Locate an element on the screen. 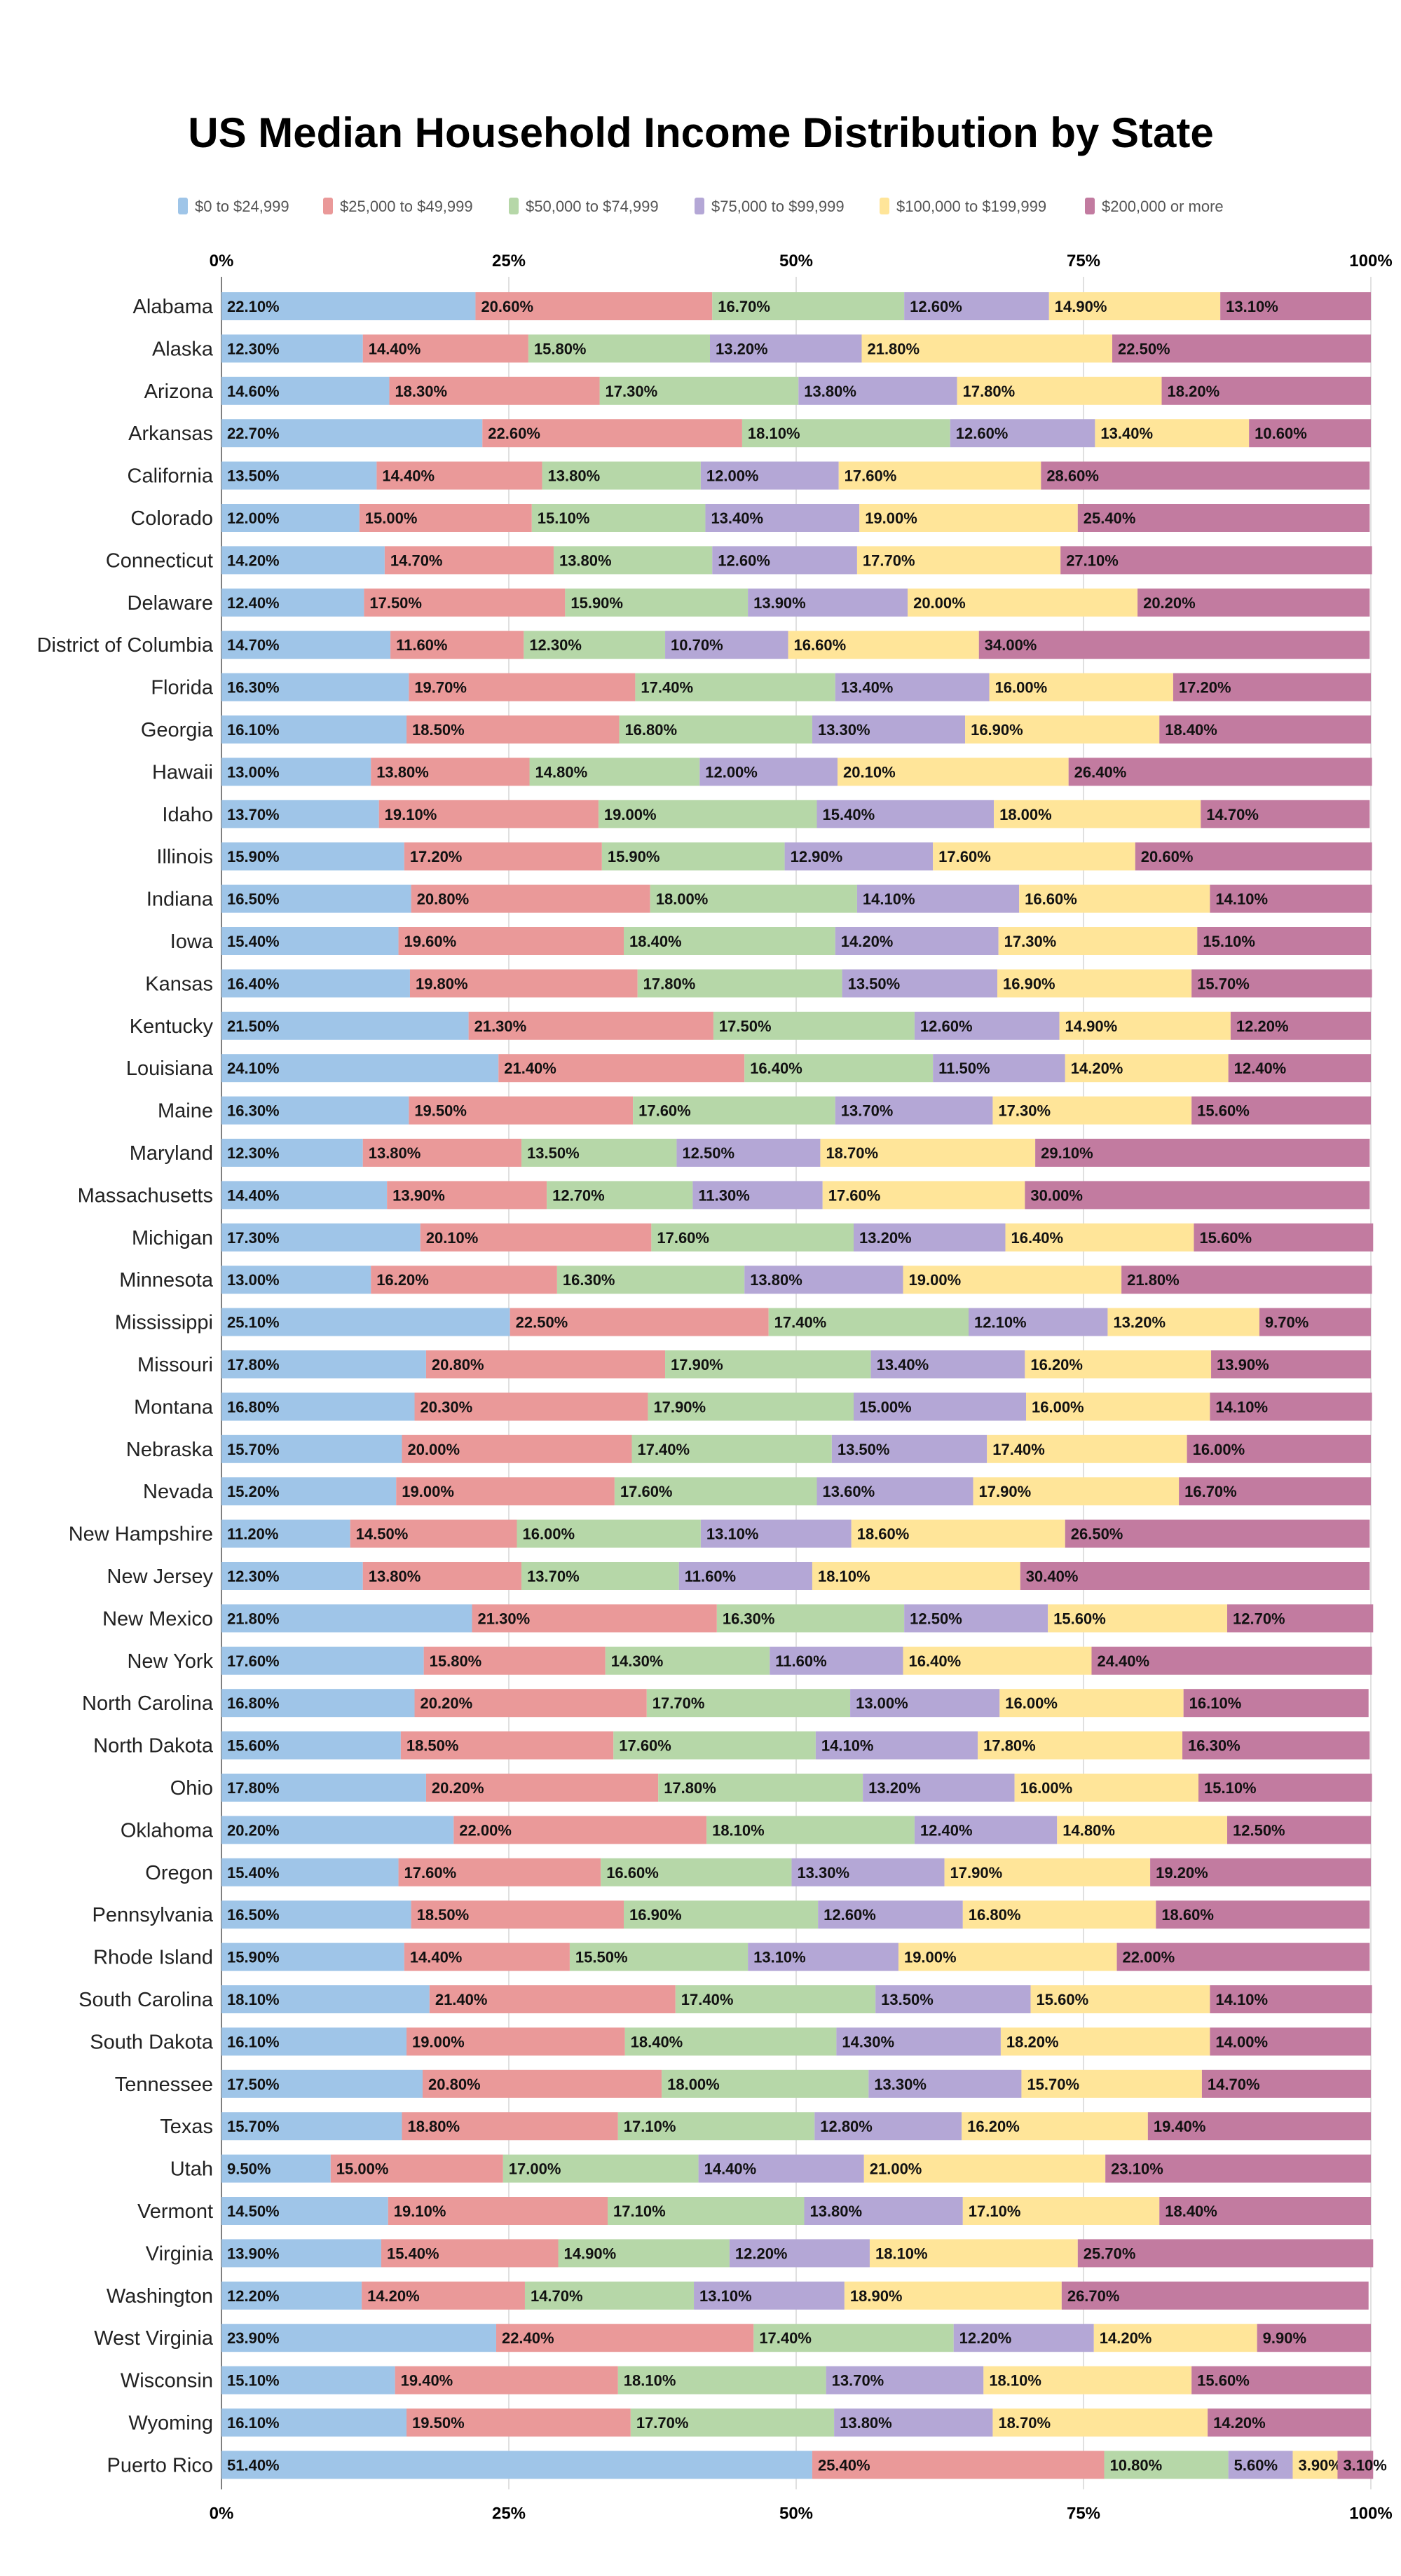 This screenshot has width=1401, height=2576. data-label: 13.90% is located at coordinates (253, 2254).